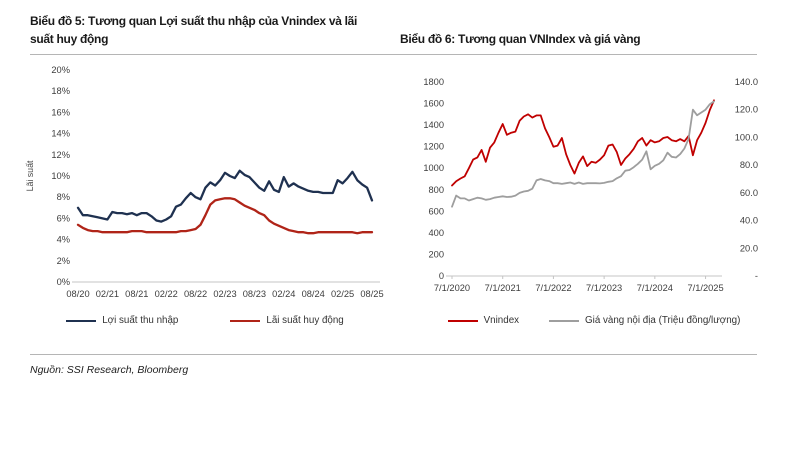 This screenshot has width=790, height=461. What do you see at coordinates (224, 294) in the screenshot?
I see `x-axis-tick-label: 02/23` at bounding box center [224, 294].